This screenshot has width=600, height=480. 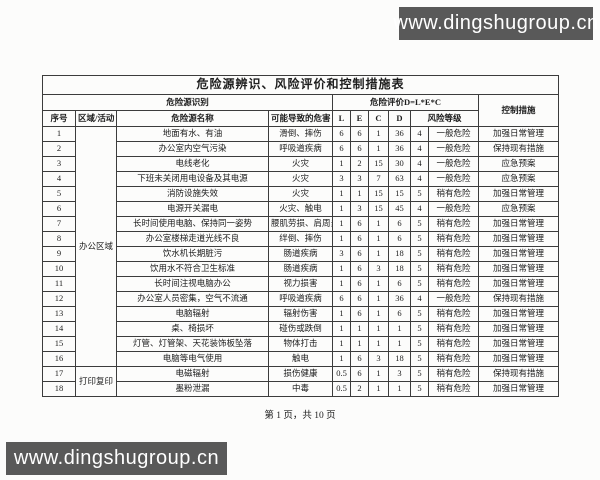 I want to click on d-value-cell: 45, so click(x=399, y=209).